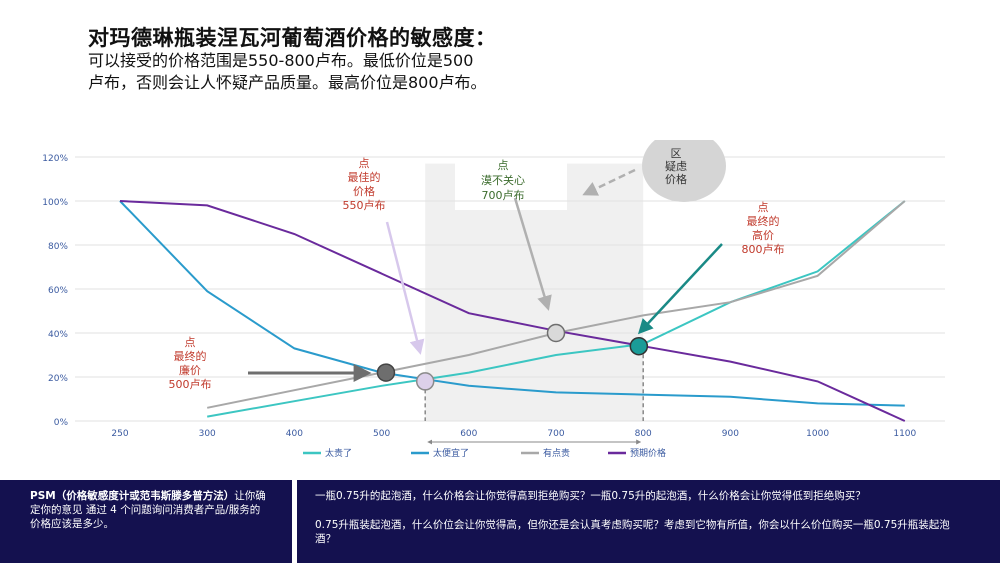  What do you see at coordinates (680, 289) in the screenshot?
I see `max-price-arrow` at bounding box center [680, 289].